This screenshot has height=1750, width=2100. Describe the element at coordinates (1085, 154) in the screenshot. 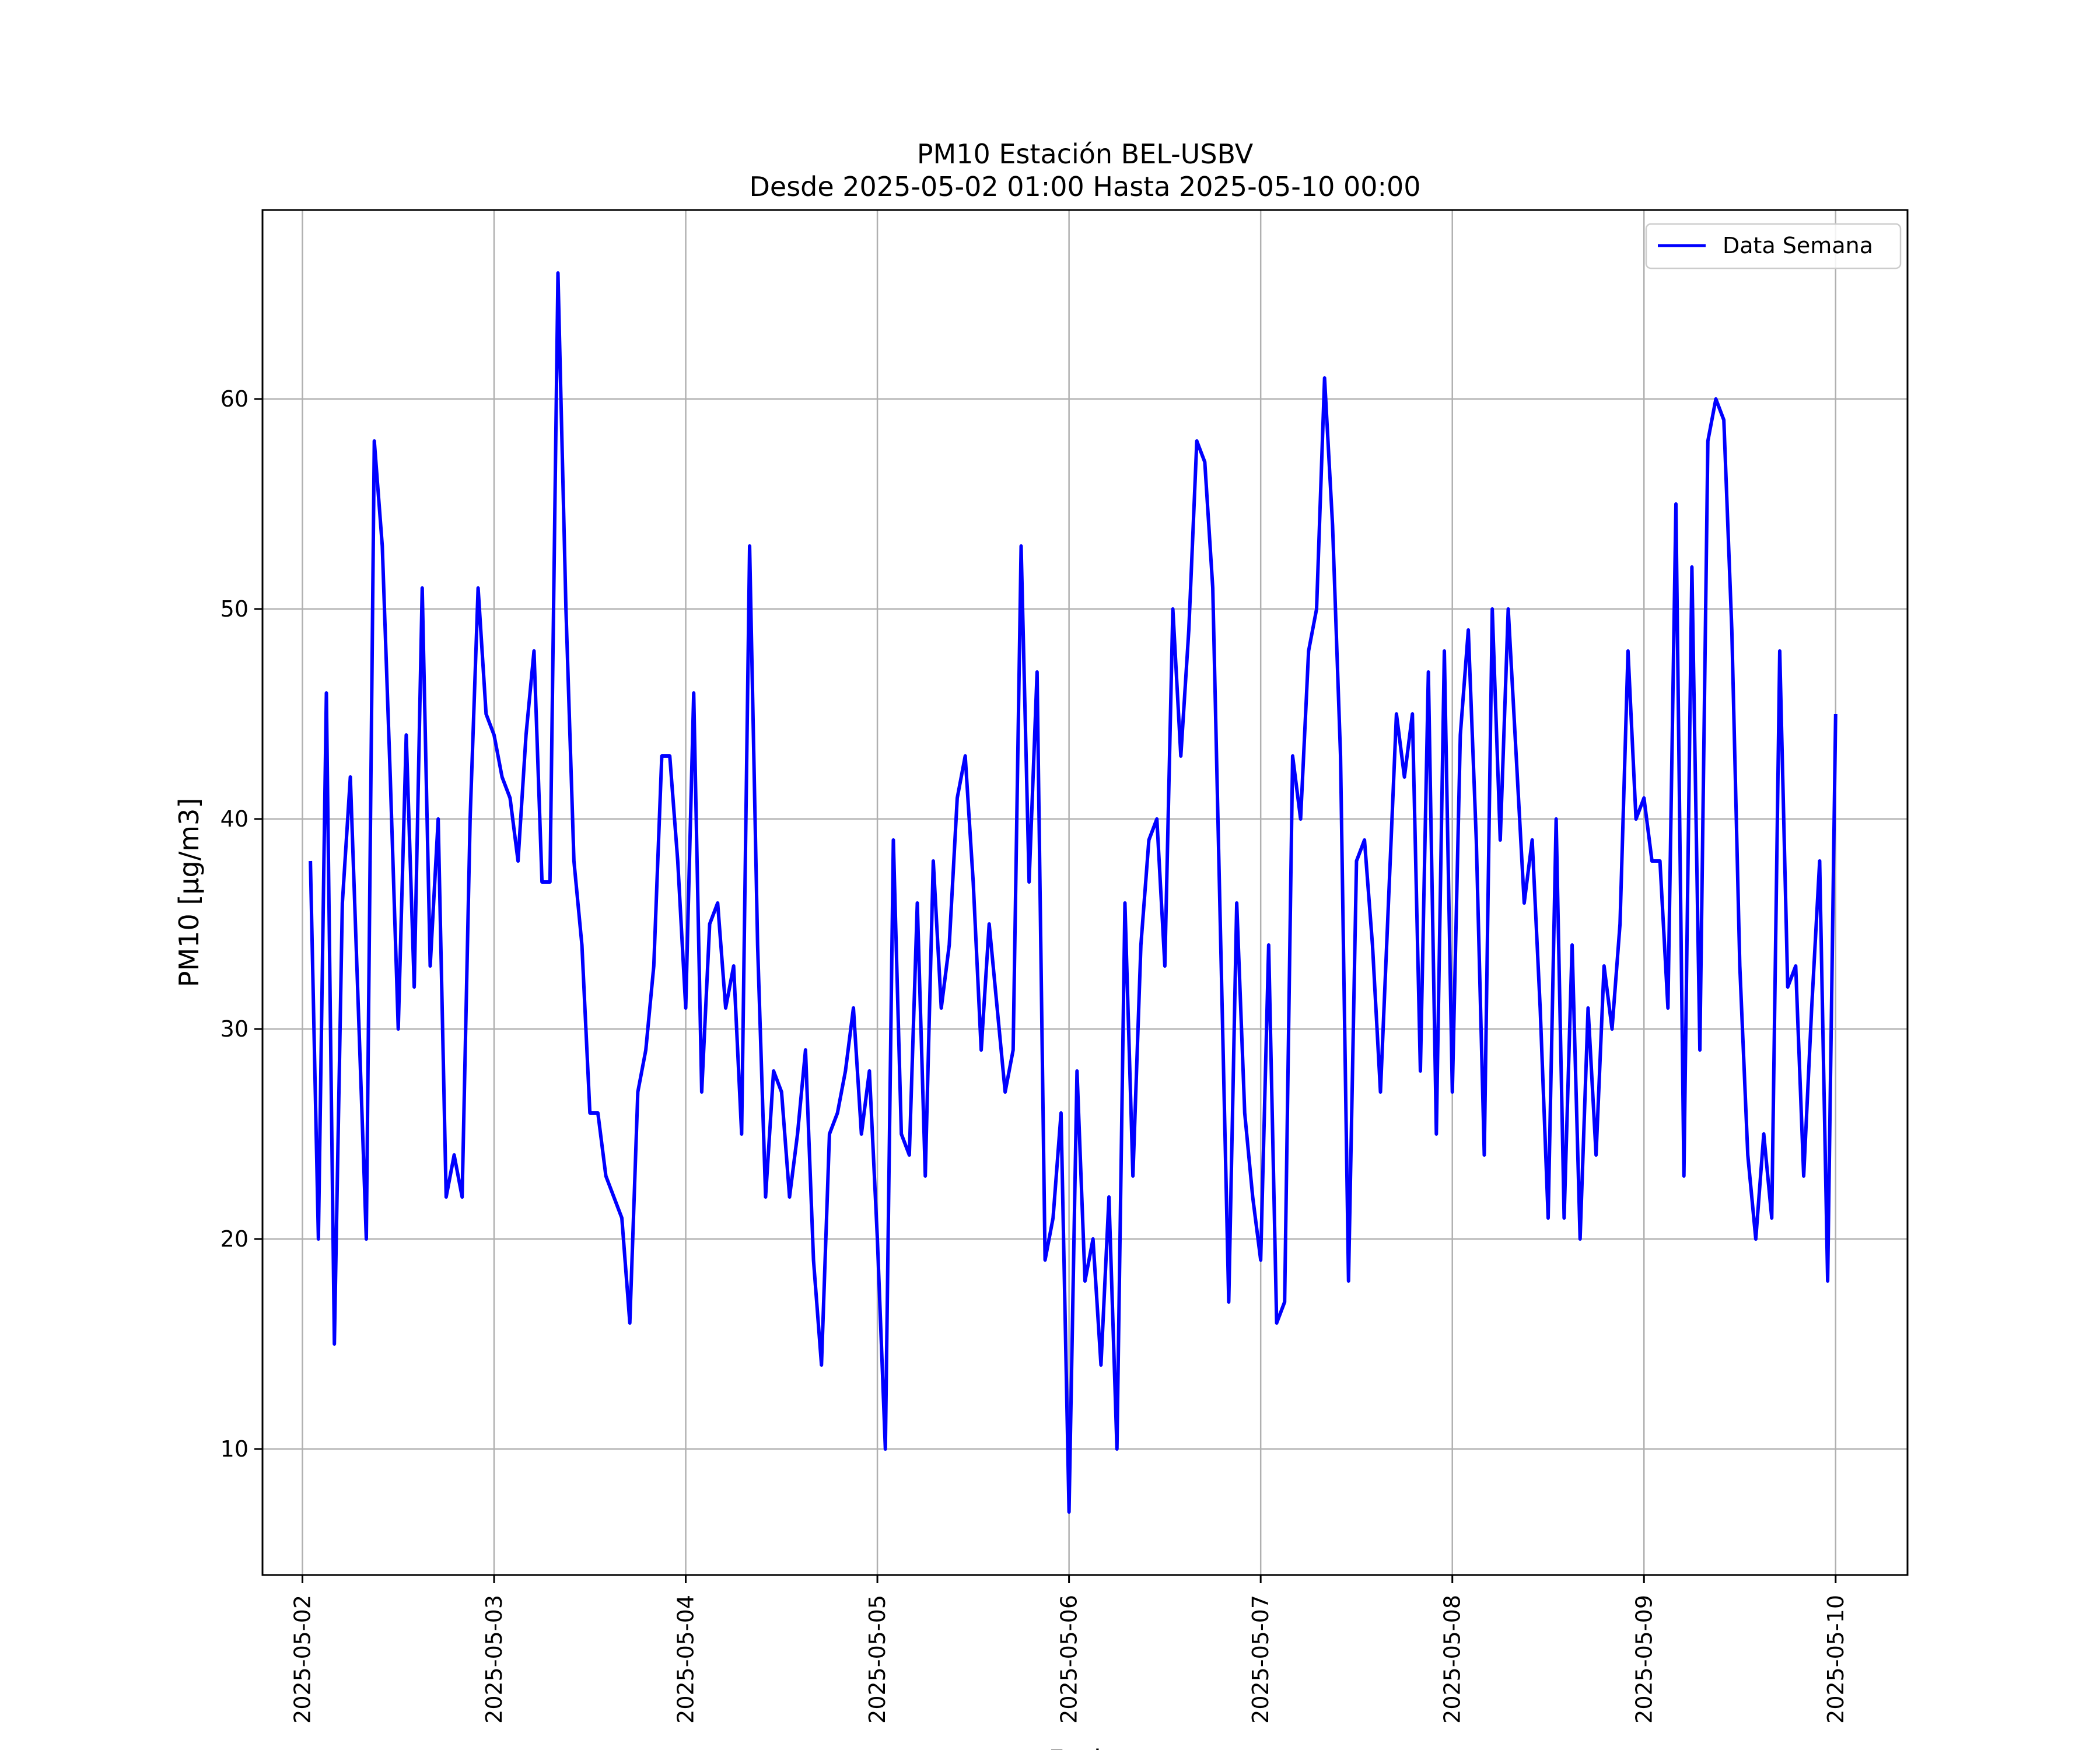

I see `chart-title: PM10 Estación BEL-USBV` at that location.